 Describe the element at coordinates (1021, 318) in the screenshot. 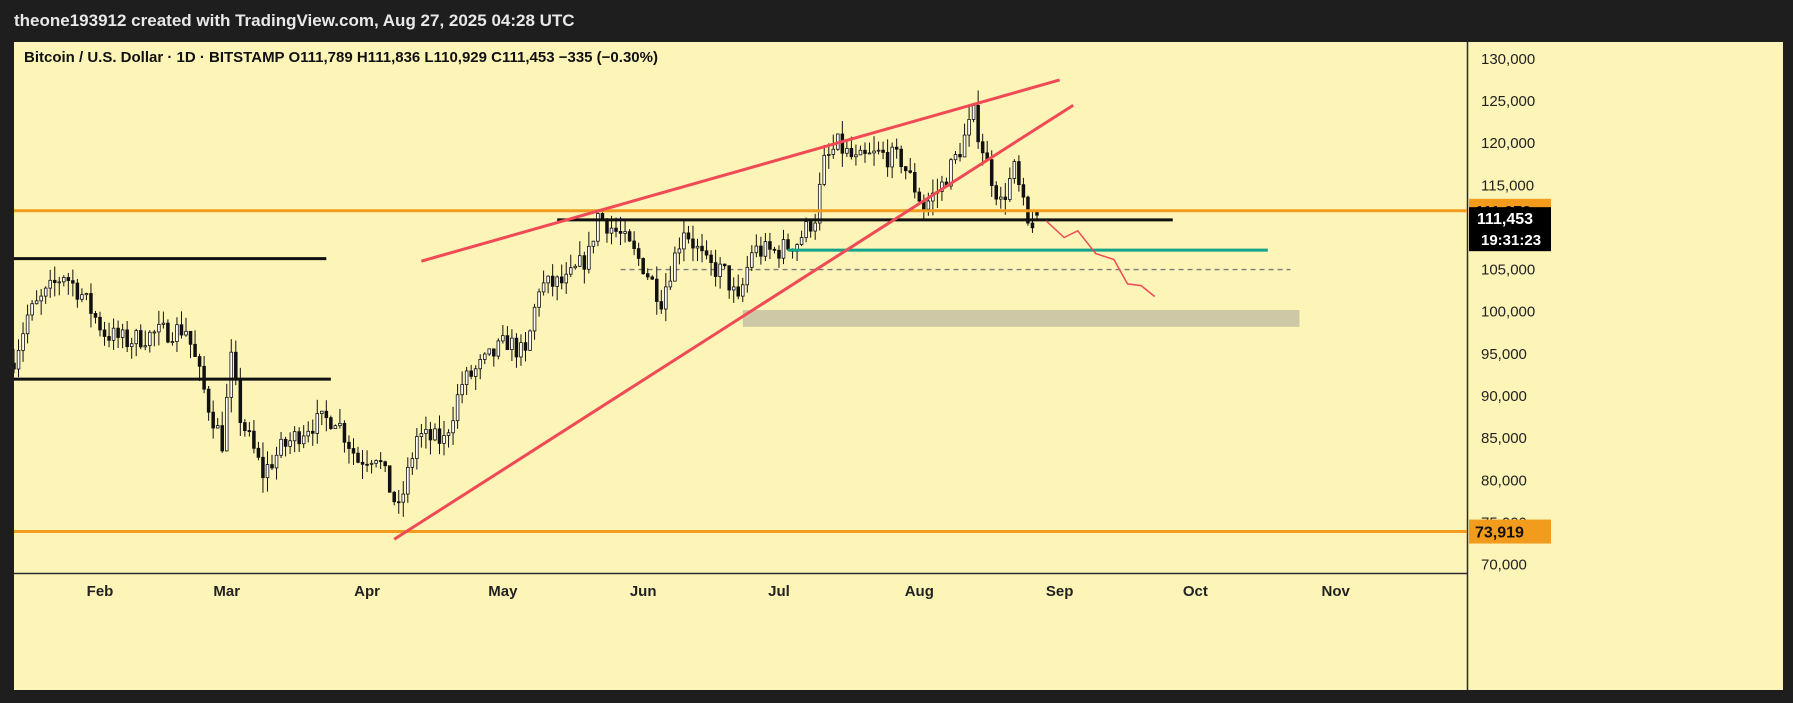

I see `demand-zone` at that location.